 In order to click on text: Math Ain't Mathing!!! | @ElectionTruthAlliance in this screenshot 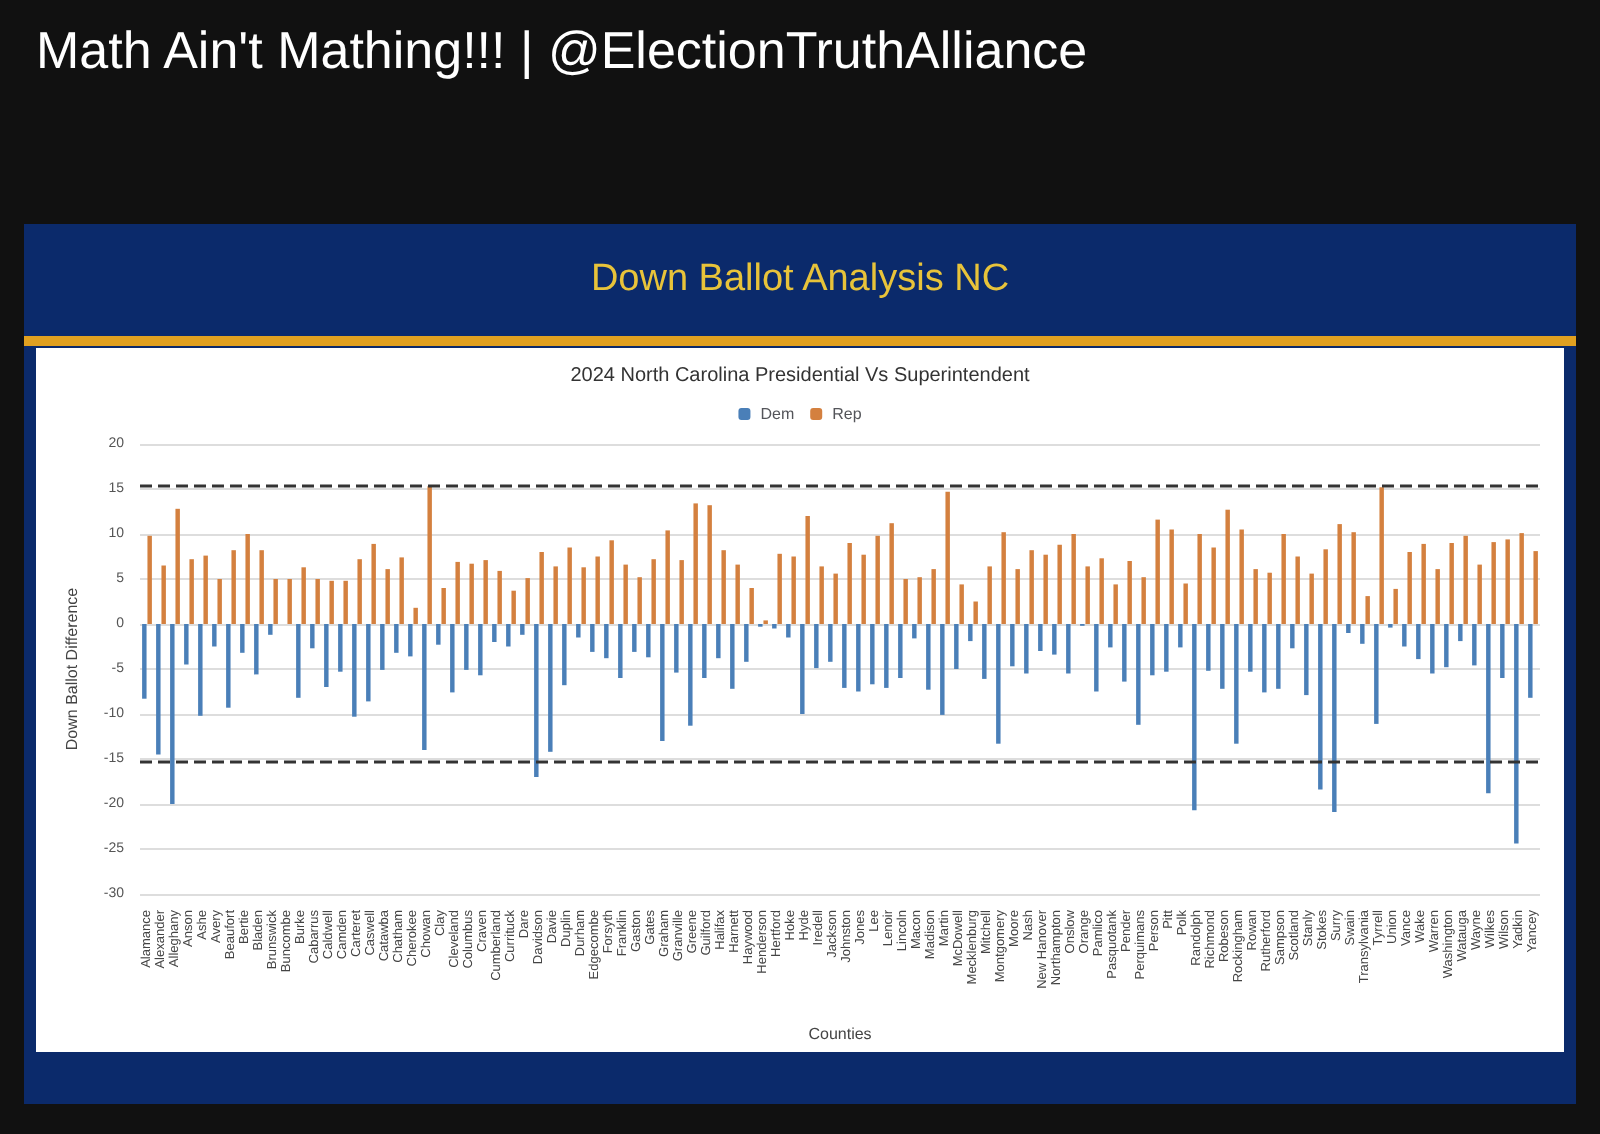, I will do `click(562, 51)`.